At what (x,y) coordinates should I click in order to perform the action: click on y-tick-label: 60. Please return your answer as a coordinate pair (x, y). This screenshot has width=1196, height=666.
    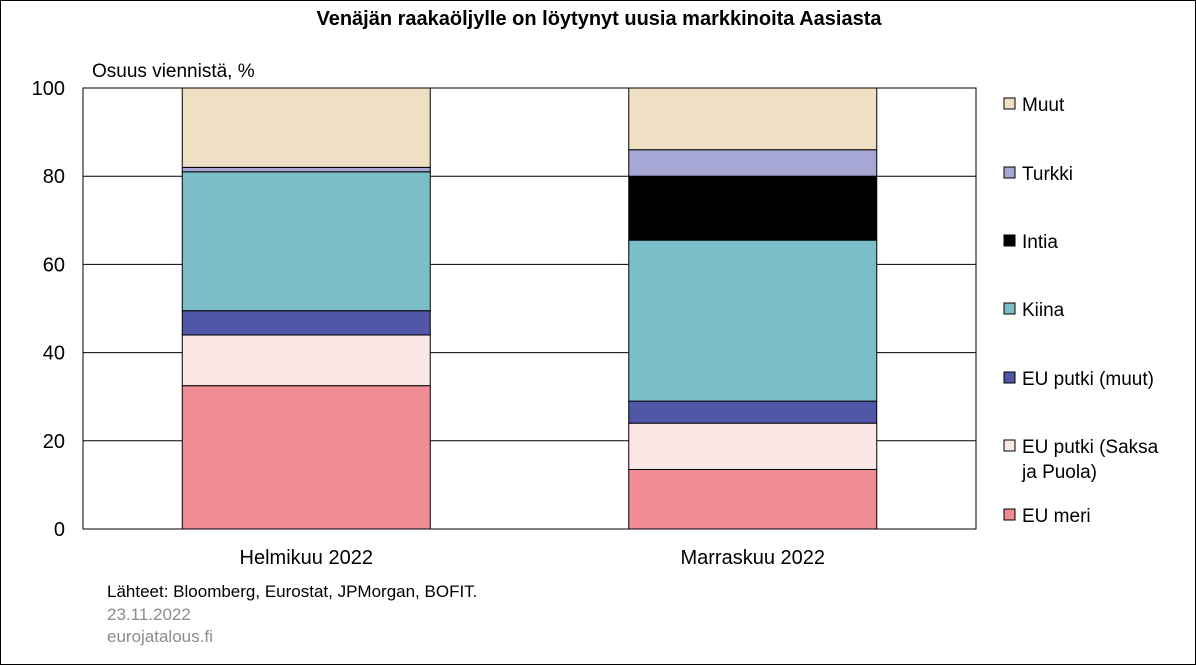
    Looking at the image, I should click on (54, 265).